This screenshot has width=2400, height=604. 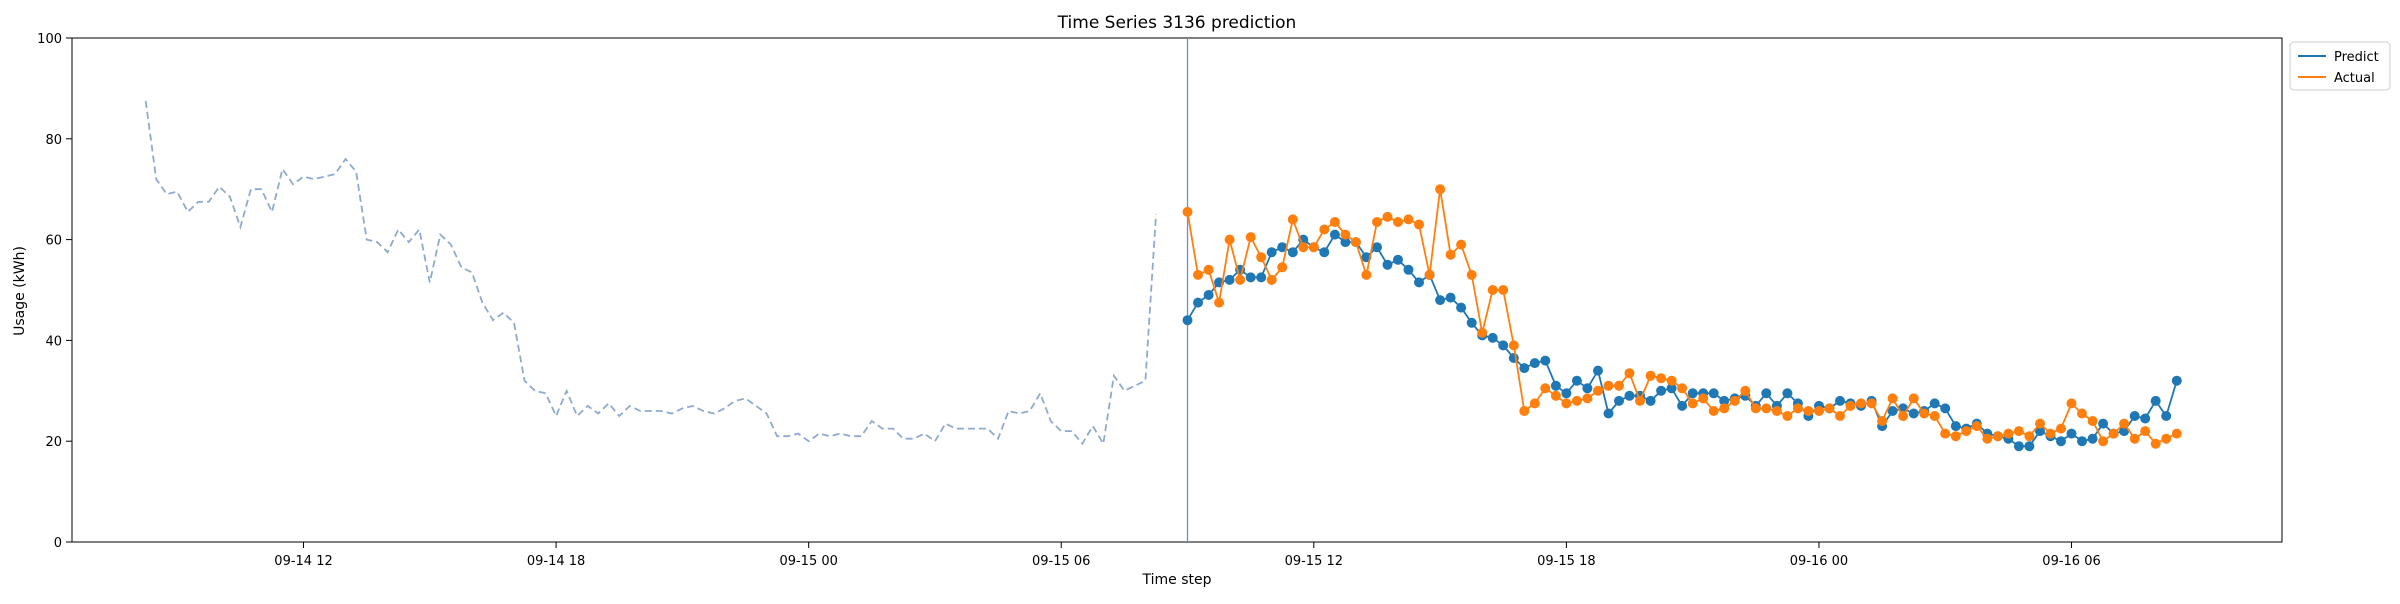 What do you see at coordinates (1177, 580) in the screenshot?
I see `x-axis-label: Time step` at bounding box center [1177, 580].